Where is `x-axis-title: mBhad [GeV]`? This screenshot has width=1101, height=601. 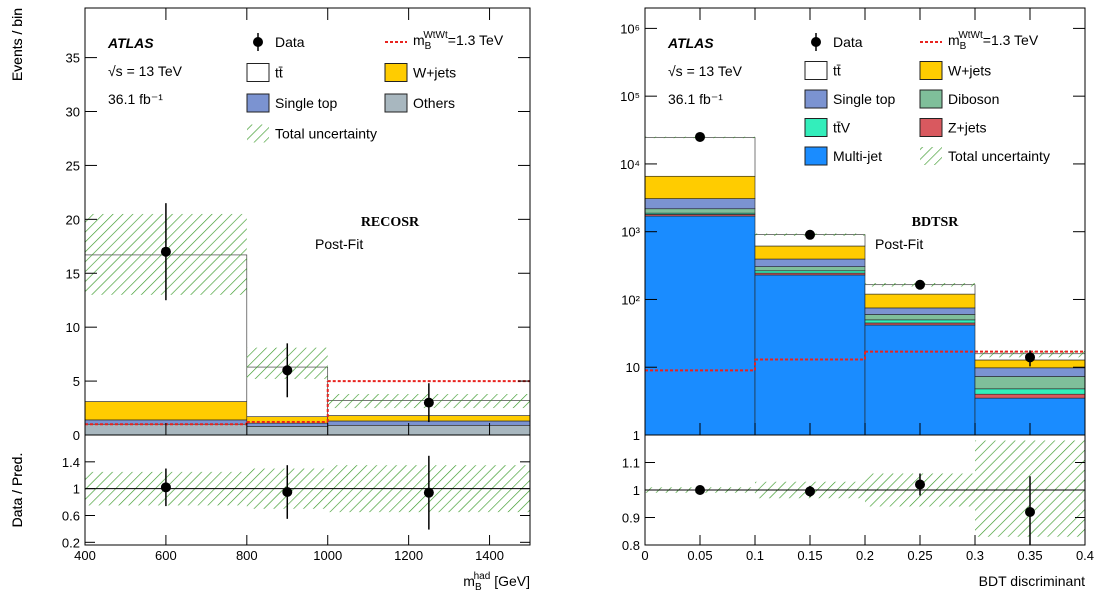 x-axis-title: mBhad [GeV] is located at coordinates (496, 582).